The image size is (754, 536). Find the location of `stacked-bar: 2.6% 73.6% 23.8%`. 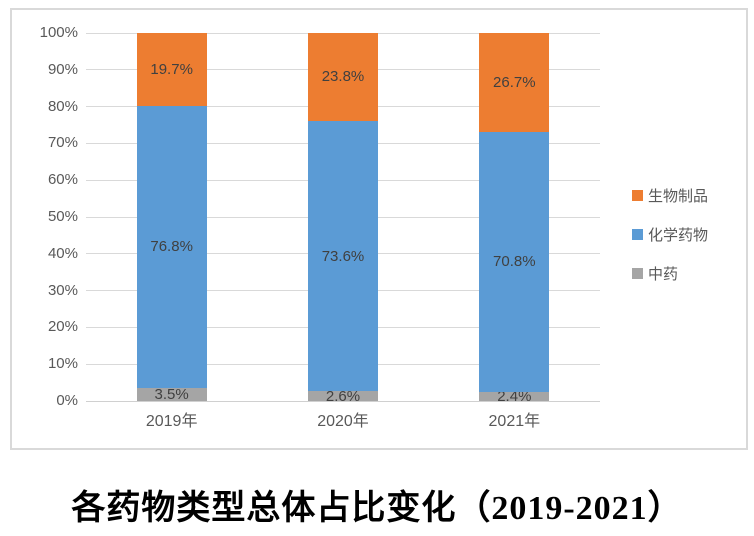

stacked-bar: 2.6% 73.6% 23.8% is located at coordinates (343, 219).